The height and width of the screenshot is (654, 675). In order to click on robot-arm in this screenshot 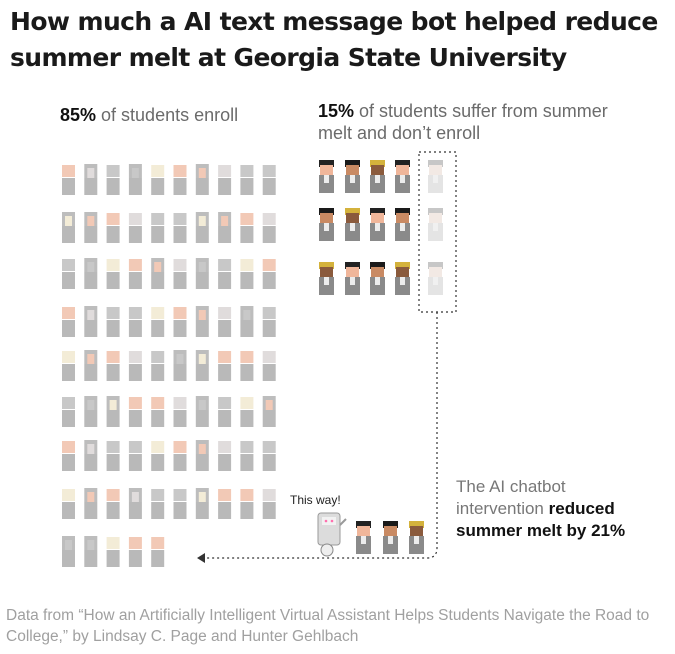, I will do `click(343, 522)`.